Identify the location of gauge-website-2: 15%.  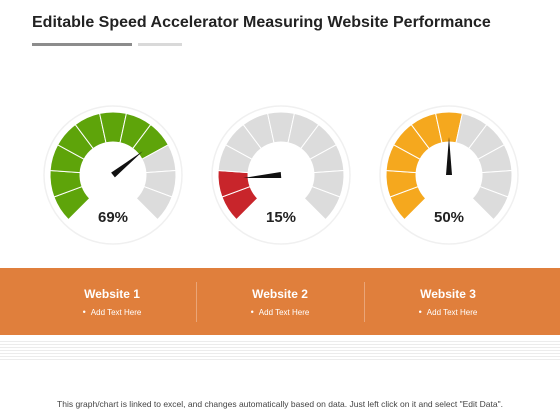
(281, 175).